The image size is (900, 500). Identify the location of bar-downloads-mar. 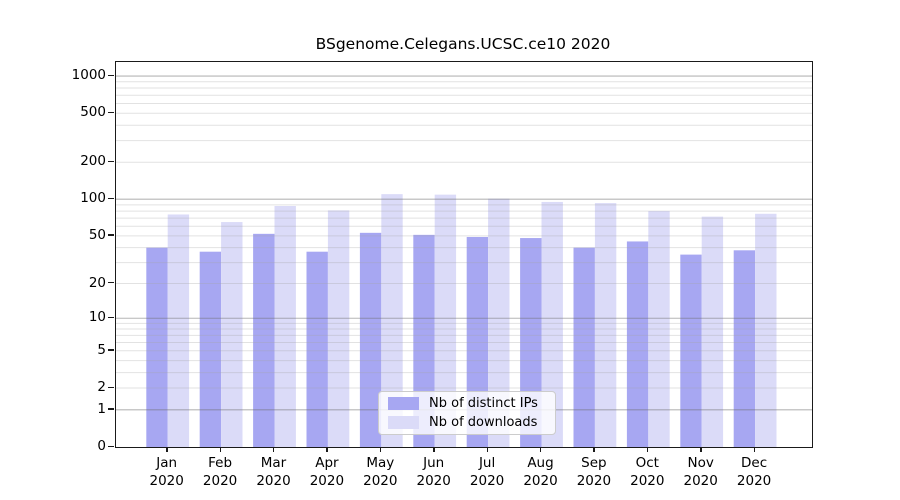
(285, 326).